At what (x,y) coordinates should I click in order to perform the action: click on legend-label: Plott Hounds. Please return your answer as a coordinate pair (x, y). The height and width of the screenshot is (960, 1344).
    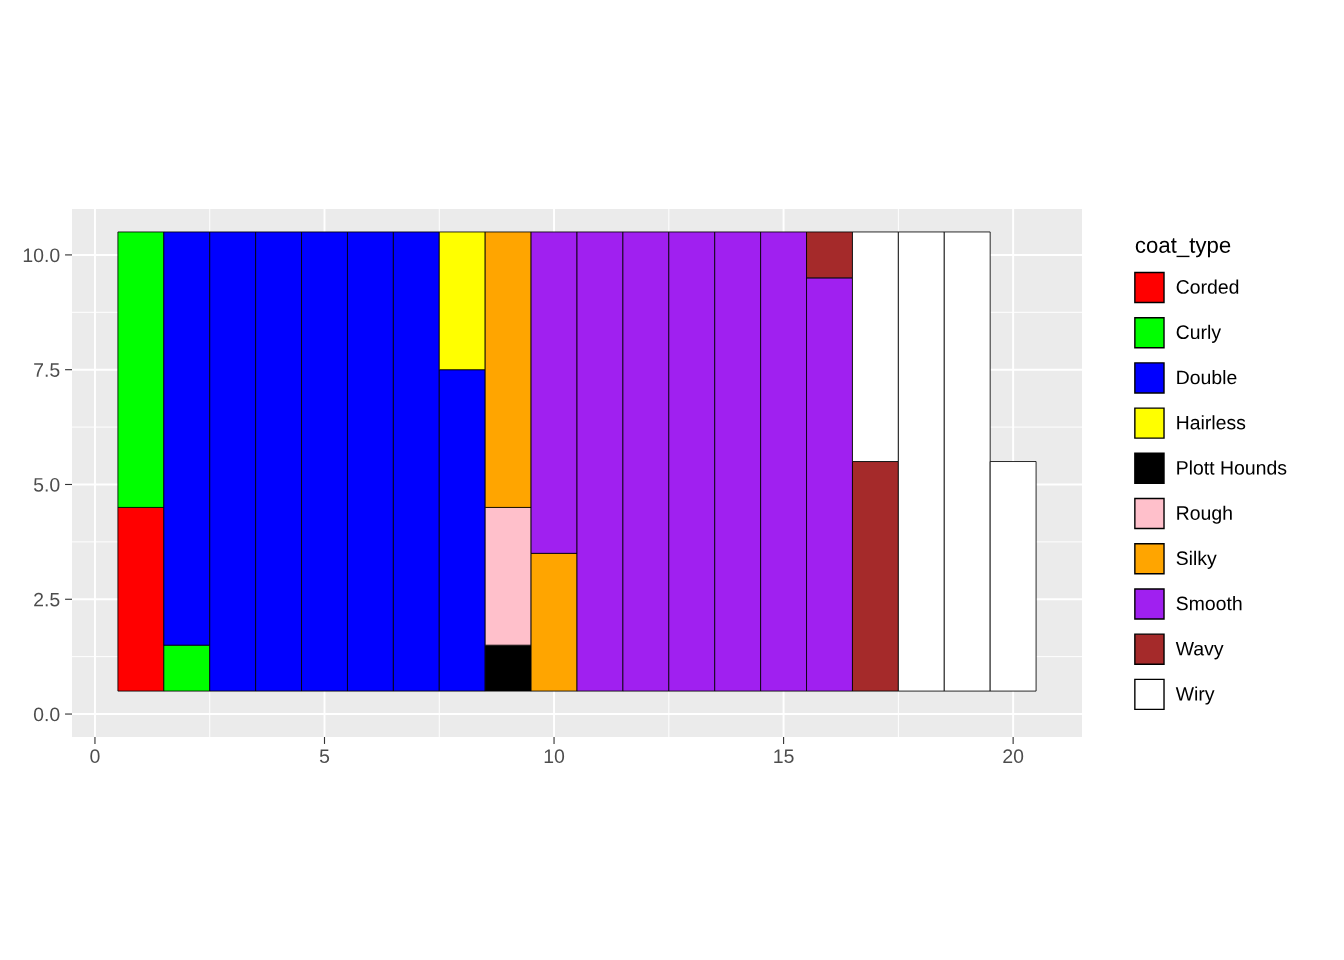
    Looking at the image, I should click on (1232, 467).